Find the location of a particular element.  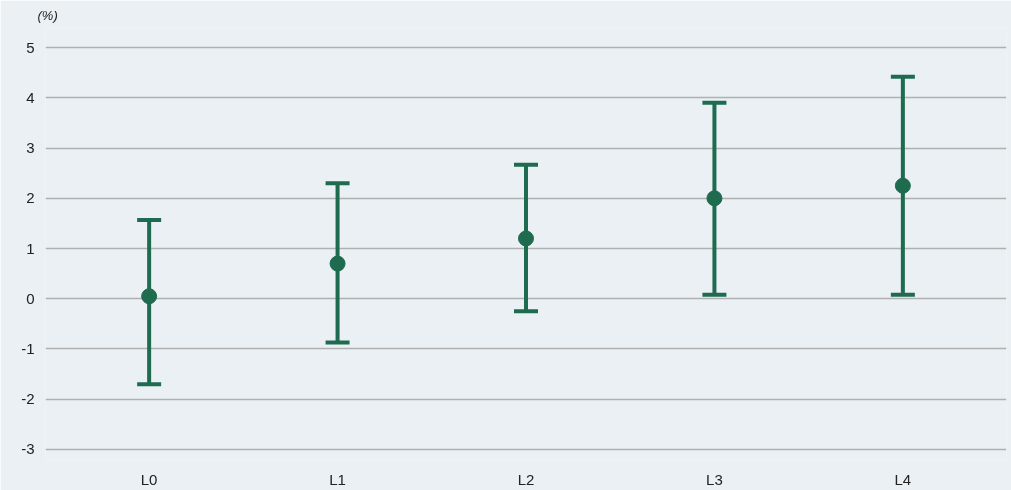

y-tick-label: -2 is located at coordinates (28, 399).